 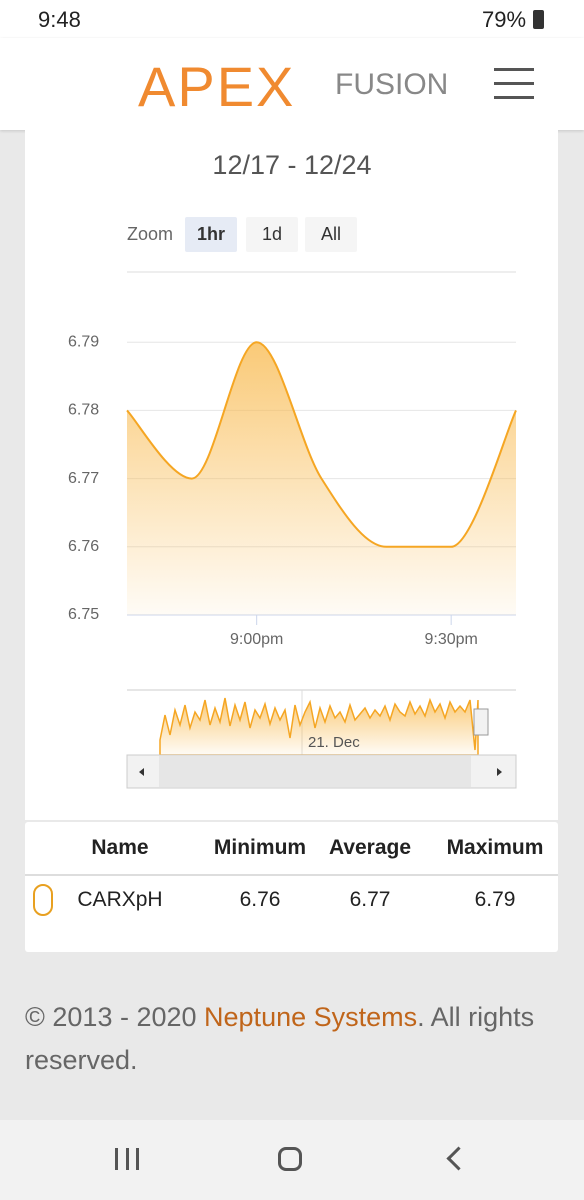 I want to click on navigator-label: 21. Dec, so click(x=334, y=742).